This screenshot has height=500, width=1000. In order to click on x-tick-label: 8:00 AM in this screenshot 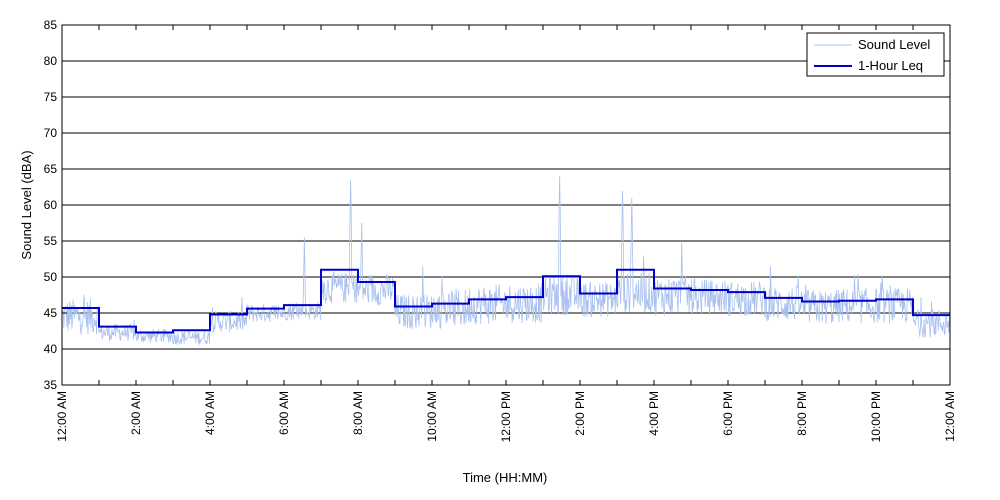, I will do `click(358, 413)`.